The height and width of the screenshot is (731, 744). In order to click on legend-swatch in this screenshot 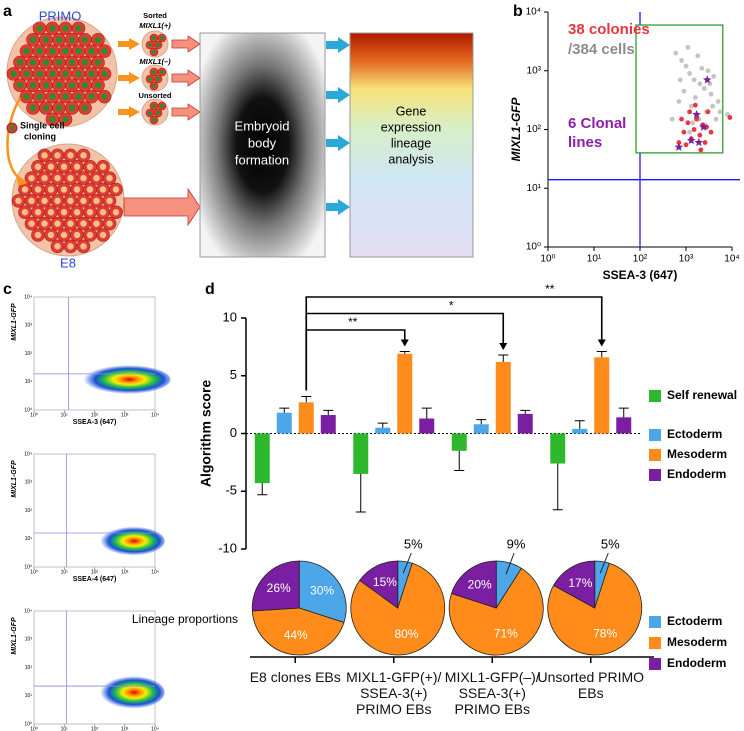, I will do `click(655, 475)`.